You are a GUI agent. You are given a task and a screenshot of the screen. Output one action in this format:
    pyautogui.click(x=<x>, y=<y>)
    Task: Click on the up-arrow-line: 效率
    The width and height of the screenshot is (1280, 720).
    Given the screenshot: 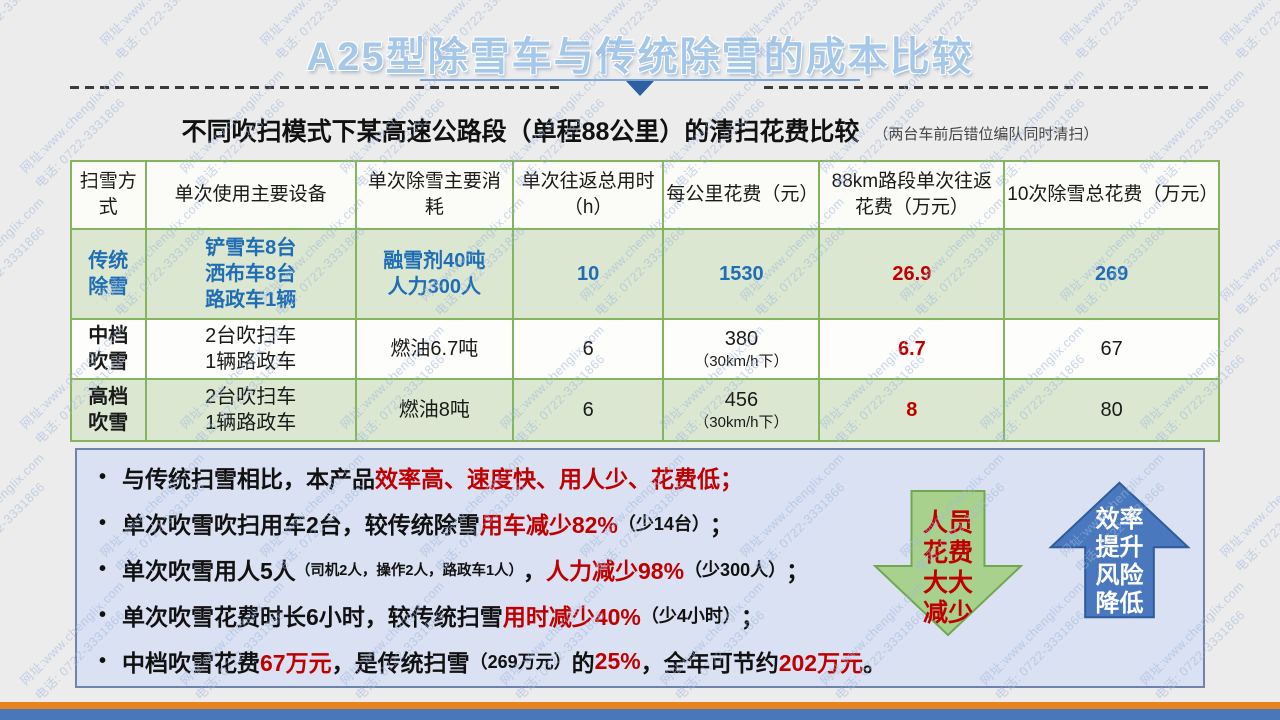 What is the action you would take?
    pyautogui.click(x=1119, y=519)
    